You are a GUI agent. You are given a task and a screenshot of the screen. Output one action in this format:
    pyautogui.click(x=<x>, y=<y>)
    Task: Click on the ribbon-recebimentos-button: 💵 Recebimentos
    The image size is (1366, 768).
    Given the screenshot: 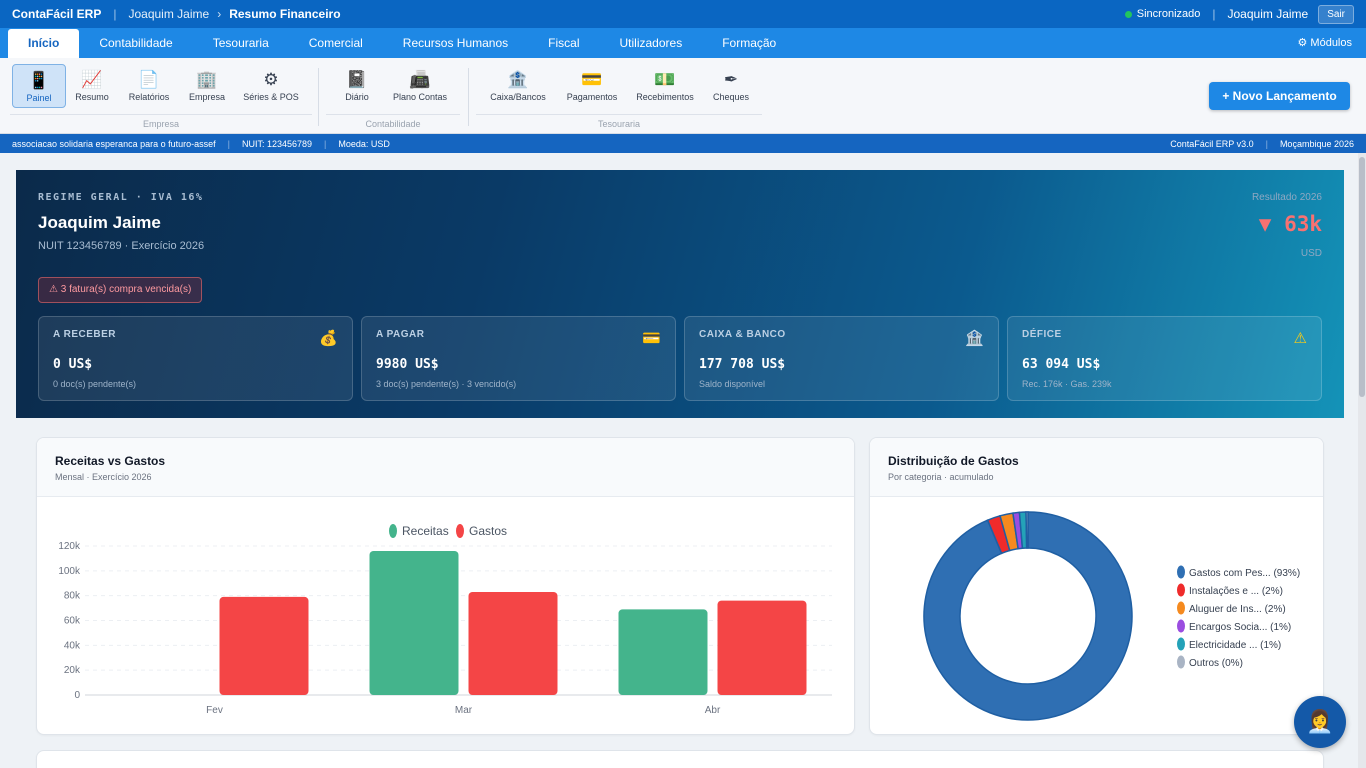 What is the action you would take?
    pyautogui.click(x=665, y=86)
    